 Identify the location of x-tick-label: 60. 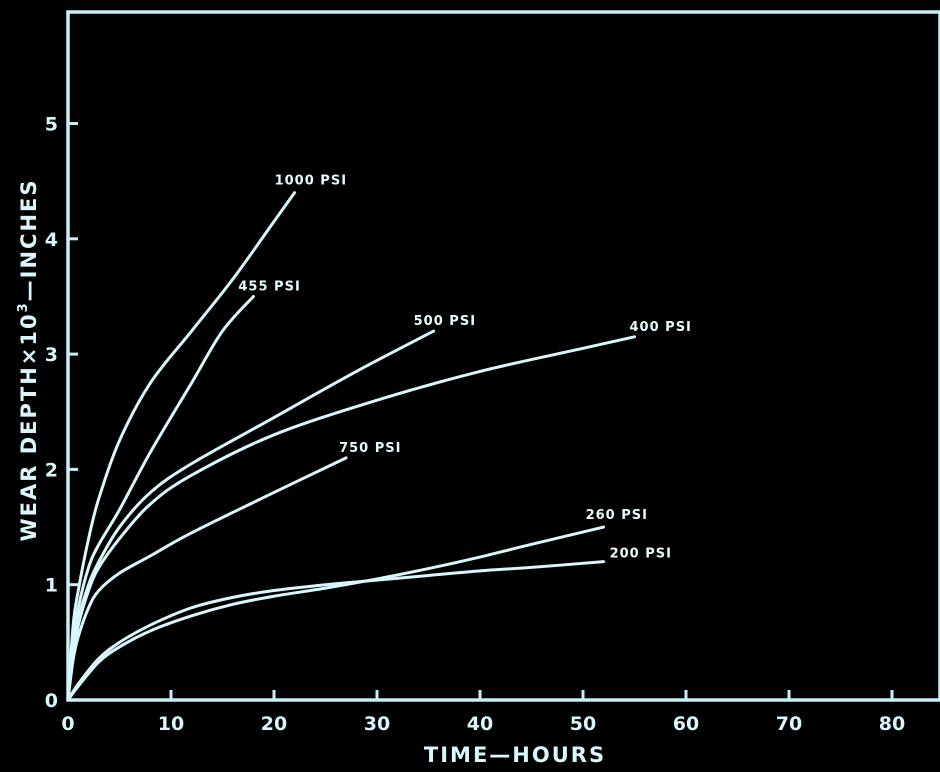
(686, 724).